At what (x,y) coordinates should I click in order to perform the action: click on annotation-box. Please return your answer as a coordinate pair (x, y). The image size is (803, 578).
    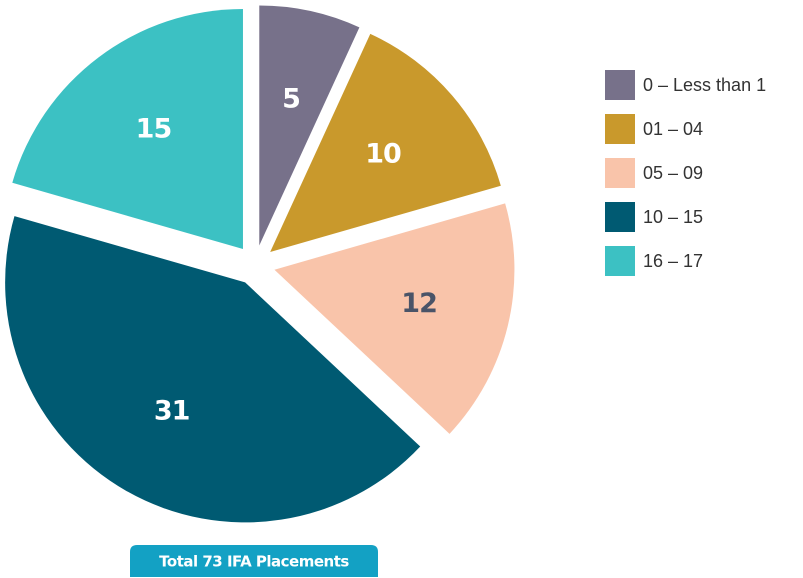
    Looking at the image, I should click on (254, 561).